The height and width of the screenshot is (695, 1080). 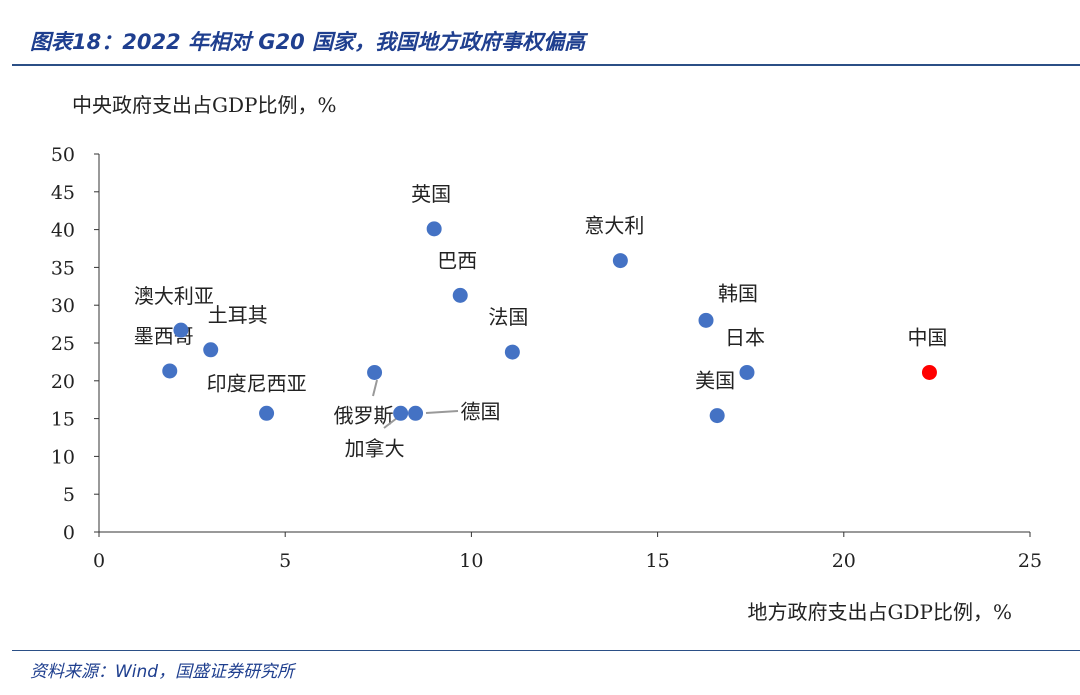 What do you see at coordinates (844, 561) in the screenshot?
I see `x-tick-label: 20` at bounding box center [844, 561].